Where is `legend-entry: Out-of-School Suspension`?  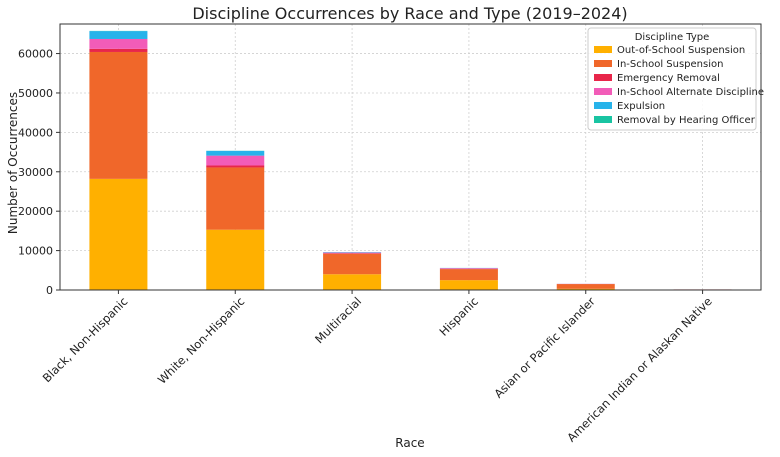
legend-entry: Out-of-School Suspension is located at coordinates (681, 50).